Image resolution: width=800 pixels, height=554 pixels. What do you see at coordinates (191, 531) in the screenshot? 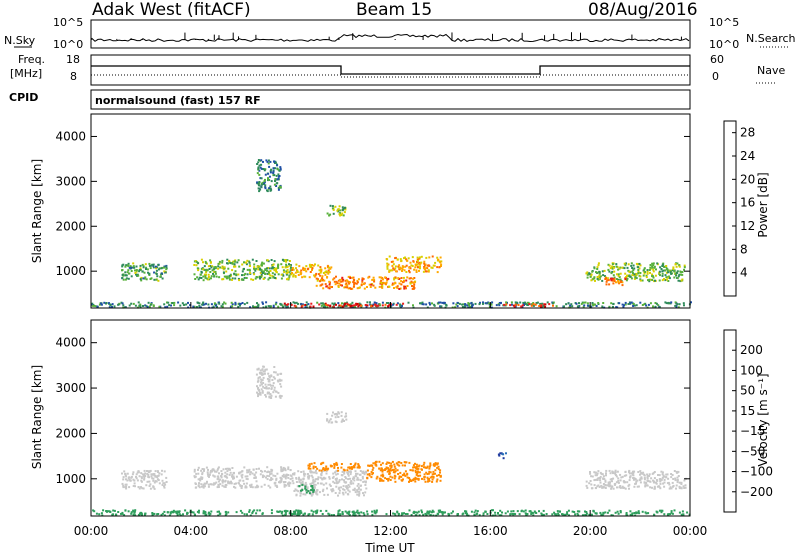
I see `x-tick-label: 04:00` at bounding box center [191, 531].